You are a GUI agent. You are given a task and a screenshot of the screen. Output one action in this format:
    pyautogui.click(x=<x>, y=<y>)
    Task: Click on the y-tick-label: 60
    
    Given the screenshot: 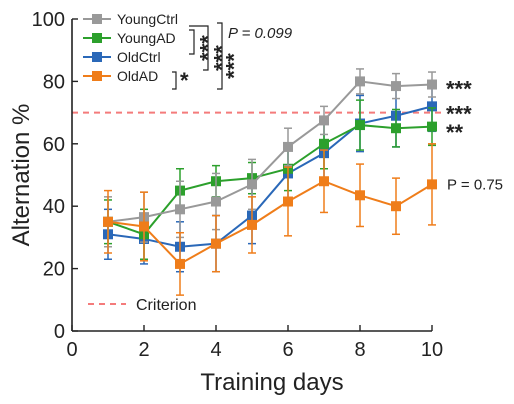 What is the action you would take?
    pyautogui.click(x=54, y=145)
    